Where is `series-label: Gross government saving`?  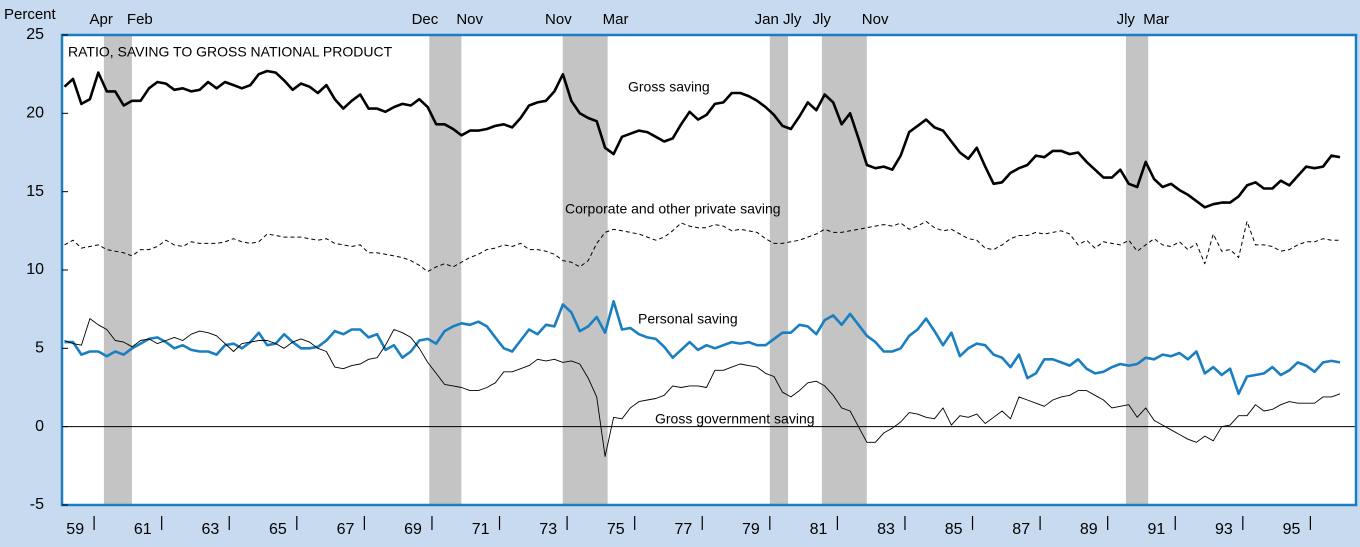
series-label: Gross government saving is located at coordinates (735, 419).